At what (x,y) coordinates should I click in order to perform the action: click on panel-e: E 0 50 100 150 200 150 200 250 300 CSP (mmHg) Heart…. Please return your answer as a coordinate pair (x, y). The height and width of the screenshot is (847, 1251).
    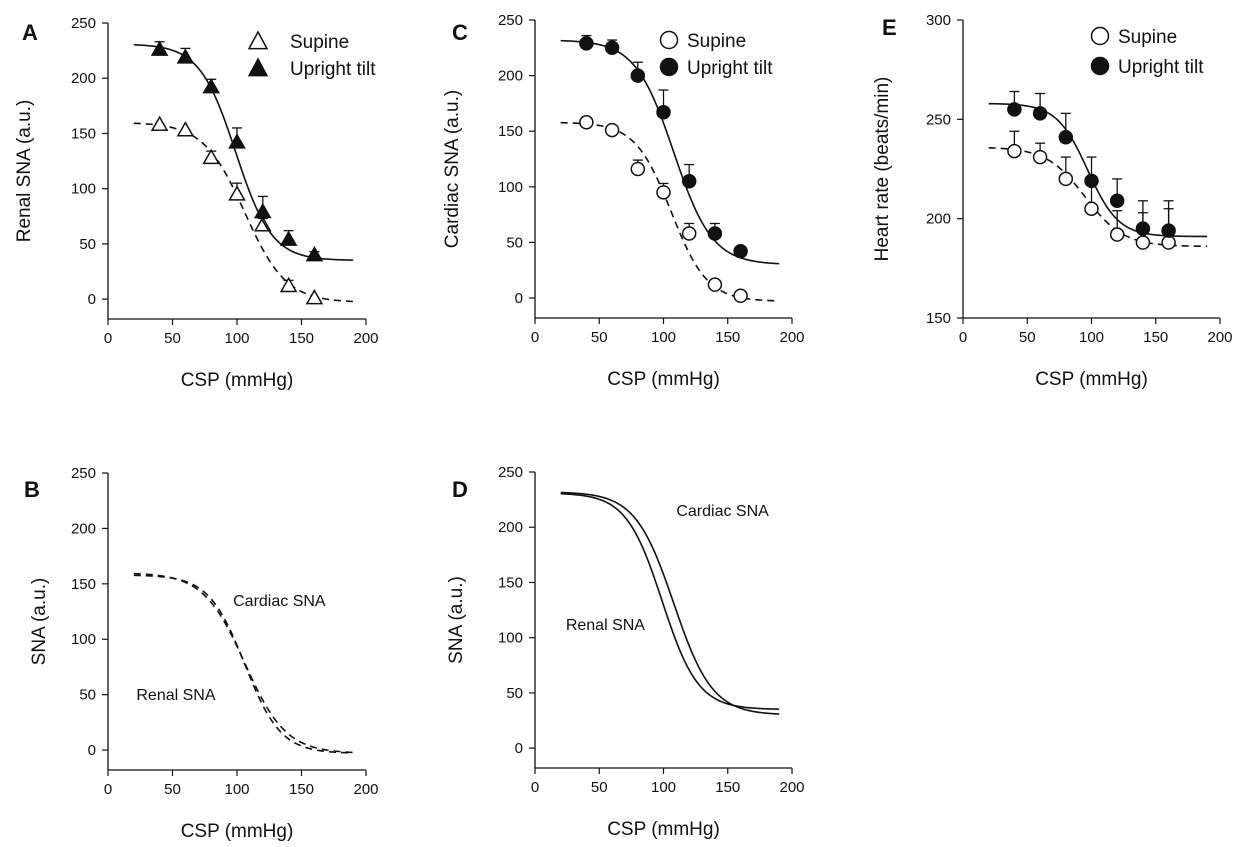
    Looking at the image, I should click on (1052, 201).